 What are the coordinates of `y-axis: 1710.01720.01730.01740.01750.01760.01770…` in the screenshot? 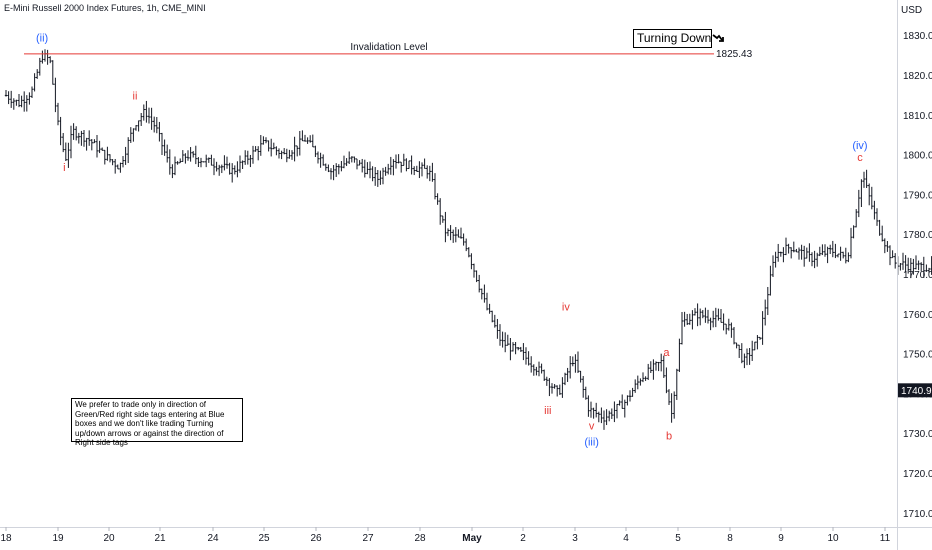 It's located at (917, 275).